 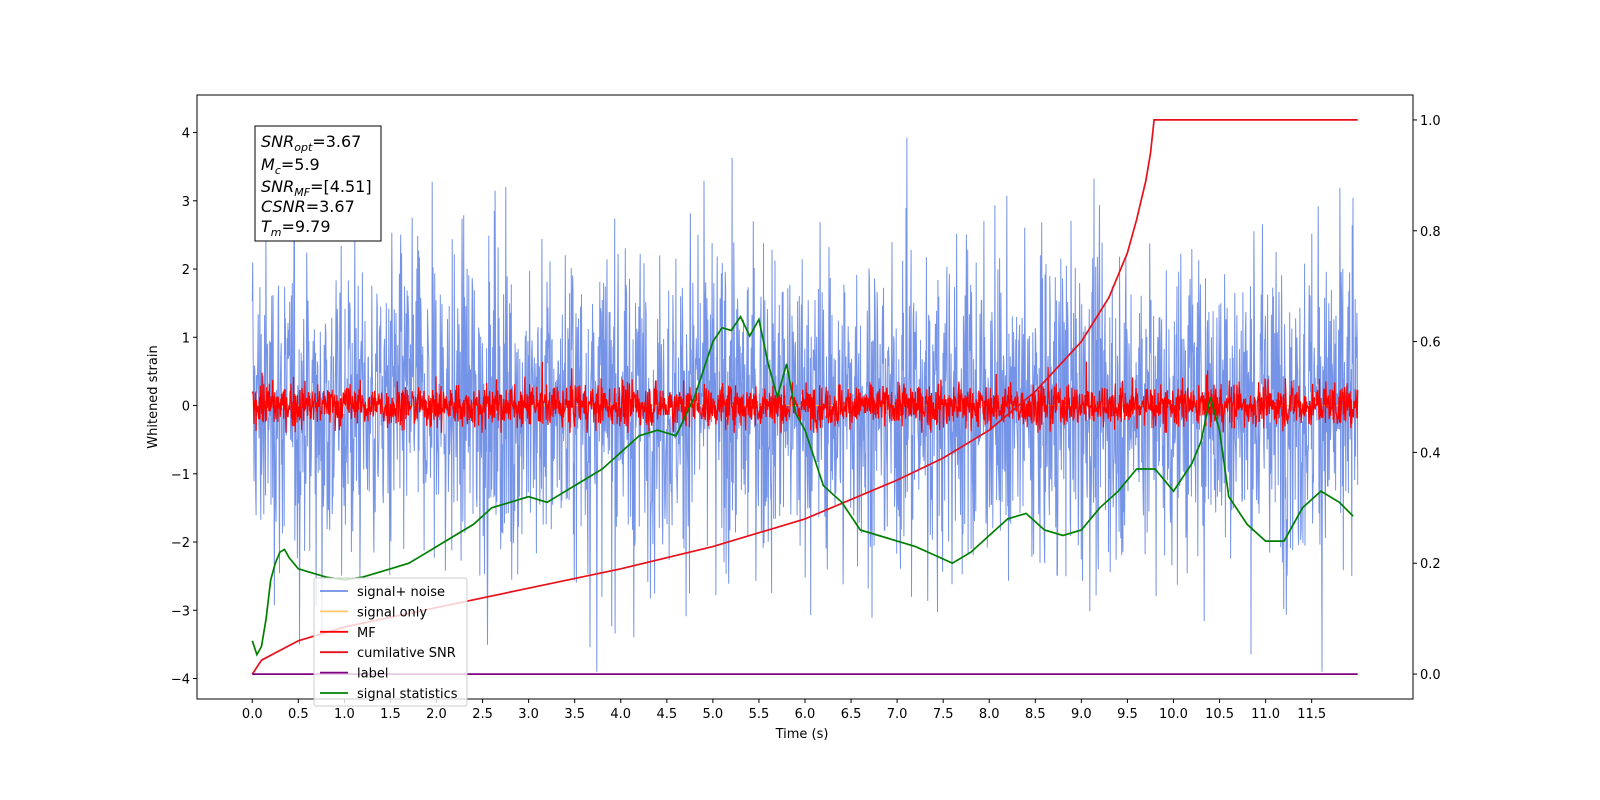 What do you see at coordinates (482, 714) in the screenshot?
I see `x-tick-label: 2.5` at bounding box center [482, 714].